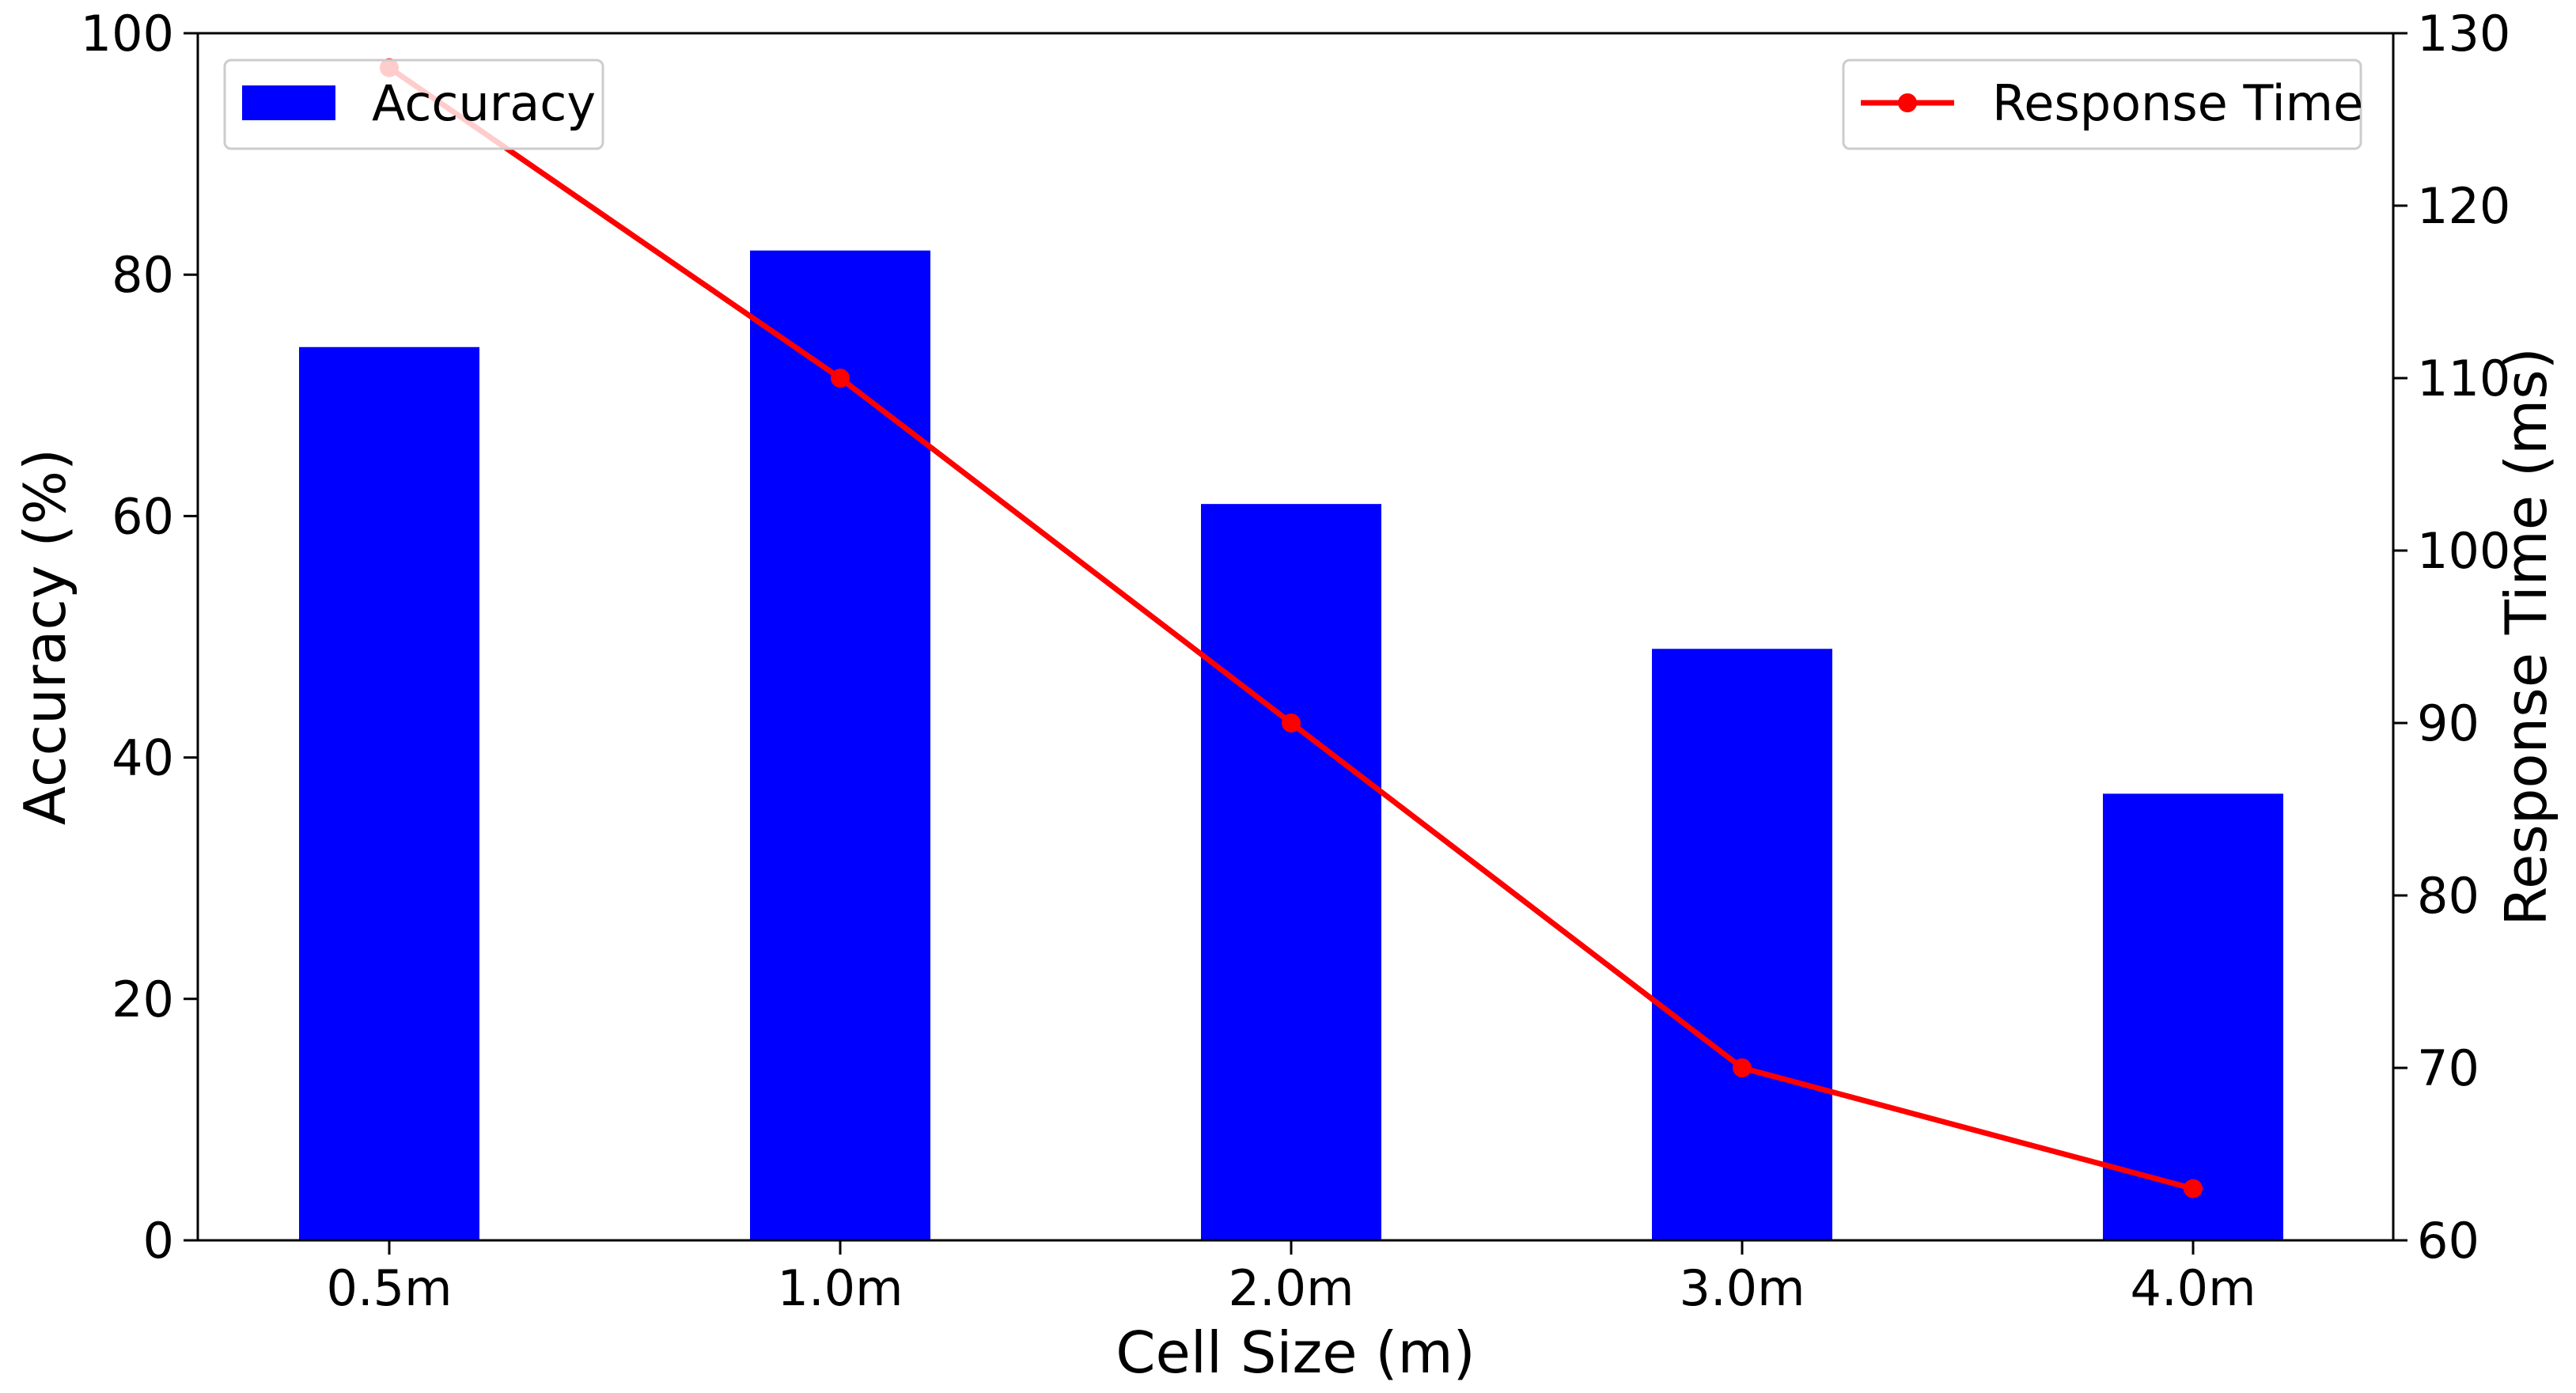 This screenshot has width=2576, height=1393. What do you see at coordinates (2463, 206) in the screenshot?
I see `y2-tick-label: 120` at bounding box center [2463, 206].